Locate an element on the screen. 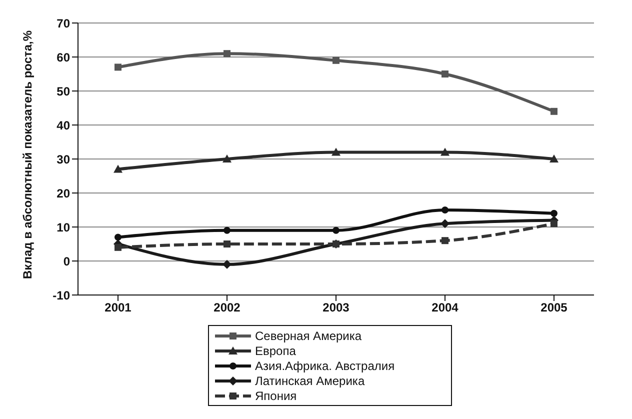  legend-label: Япония is located at coordinates (276, 395).